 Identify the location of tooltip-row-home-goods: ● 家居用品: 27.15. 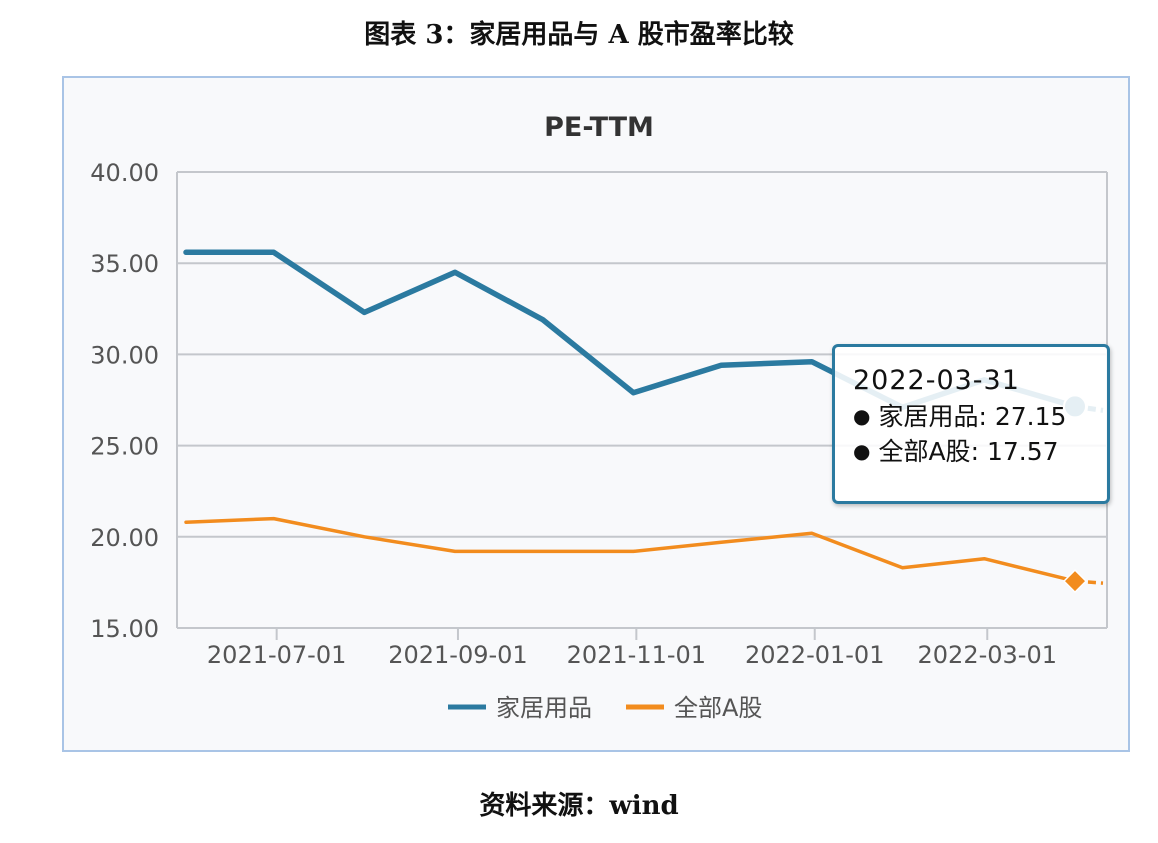
(960, 416).